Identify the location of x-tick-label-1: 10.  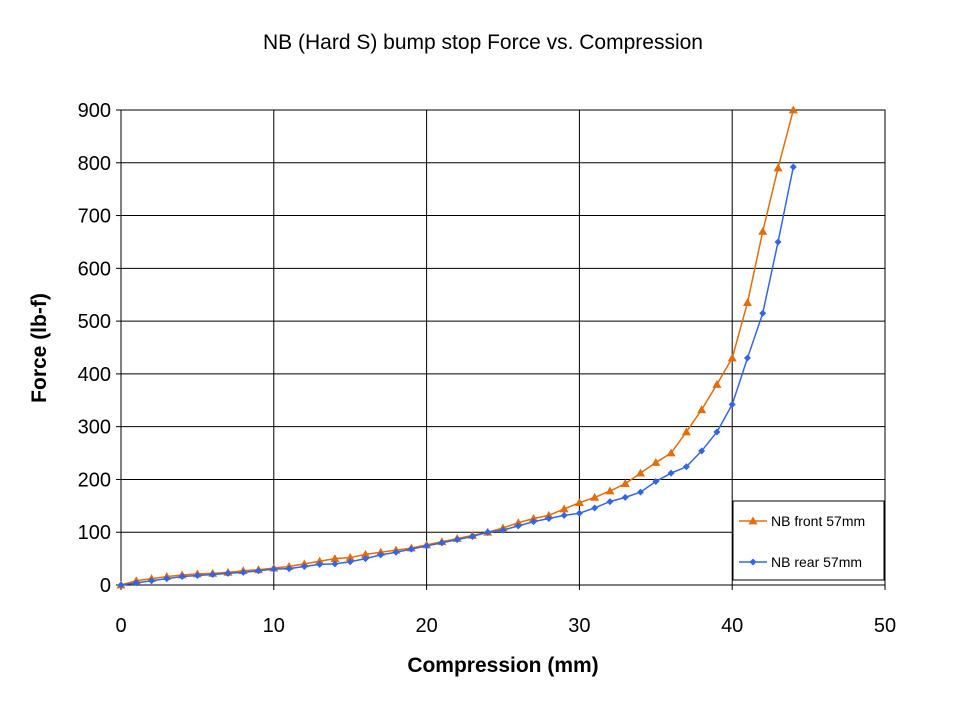
(274, 626).